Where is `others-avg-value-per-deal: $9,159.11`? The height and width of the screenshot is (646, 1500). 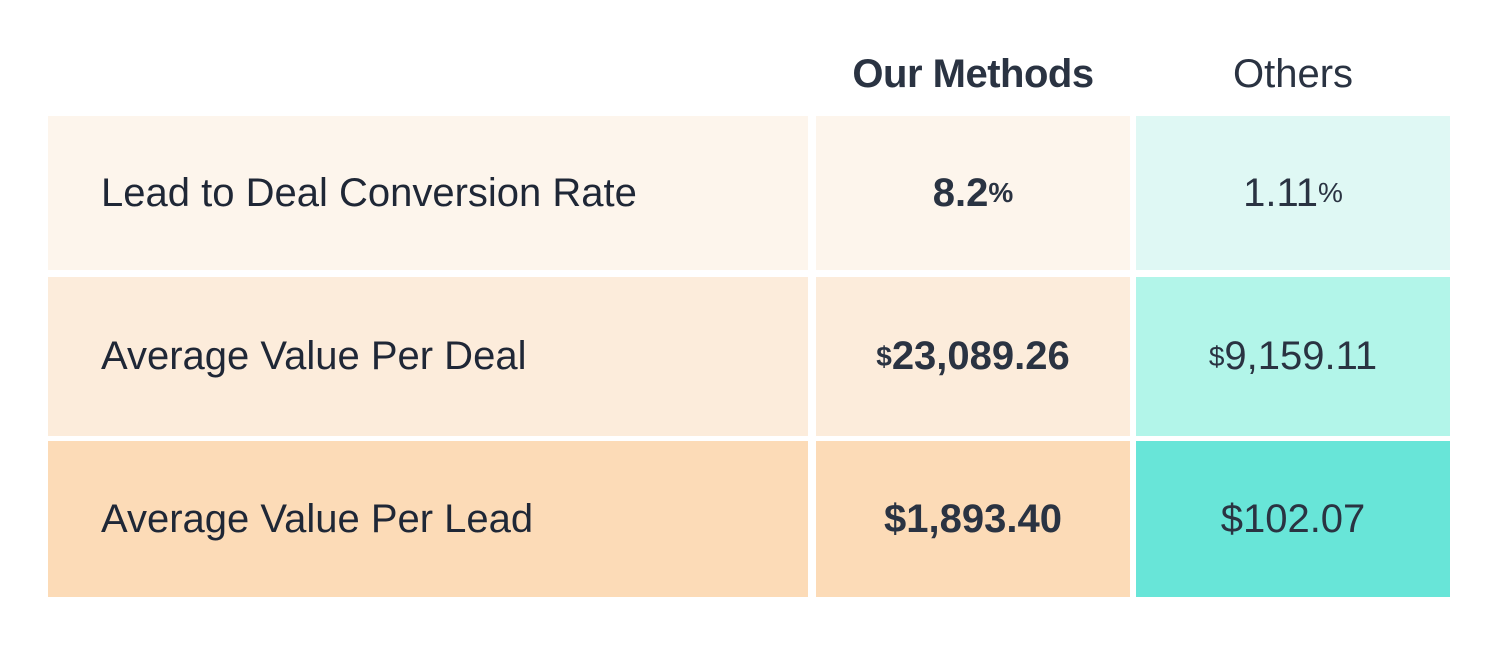
others-avg-value-per-deal: $9,159.11 is located at coordinates (1293, 356).